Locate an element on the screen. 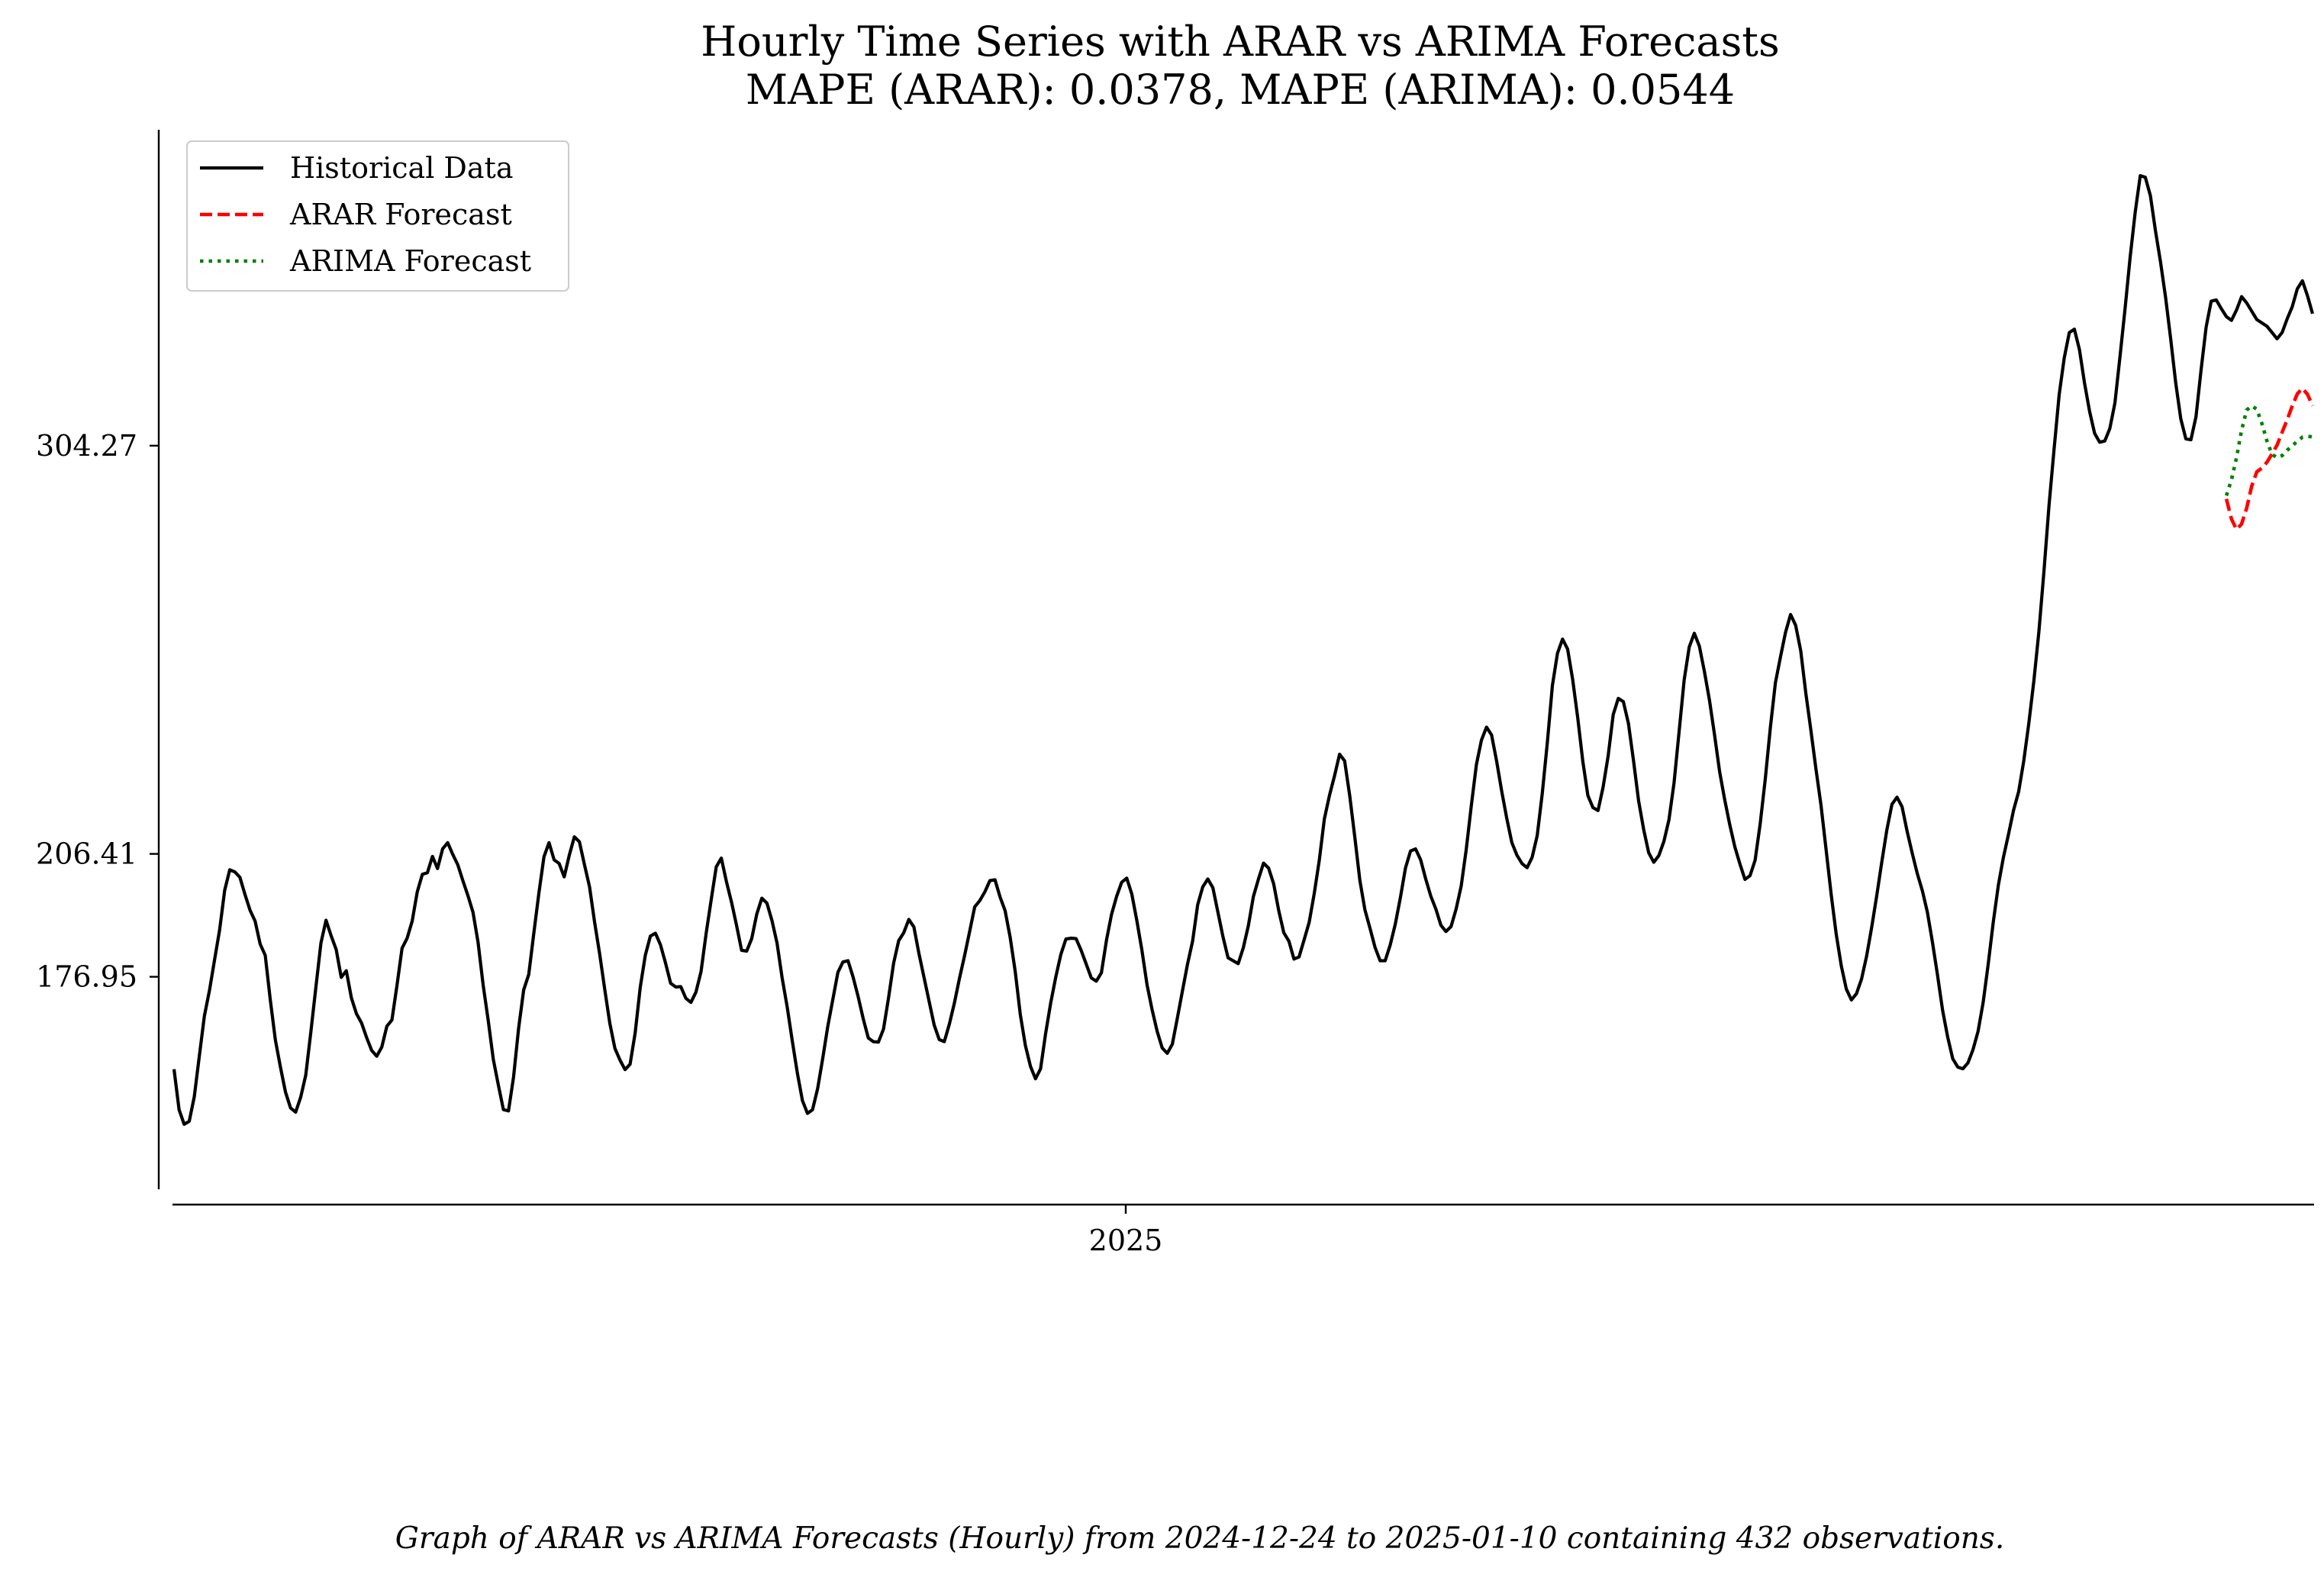  legend-box is located at coordinates (378, 216).